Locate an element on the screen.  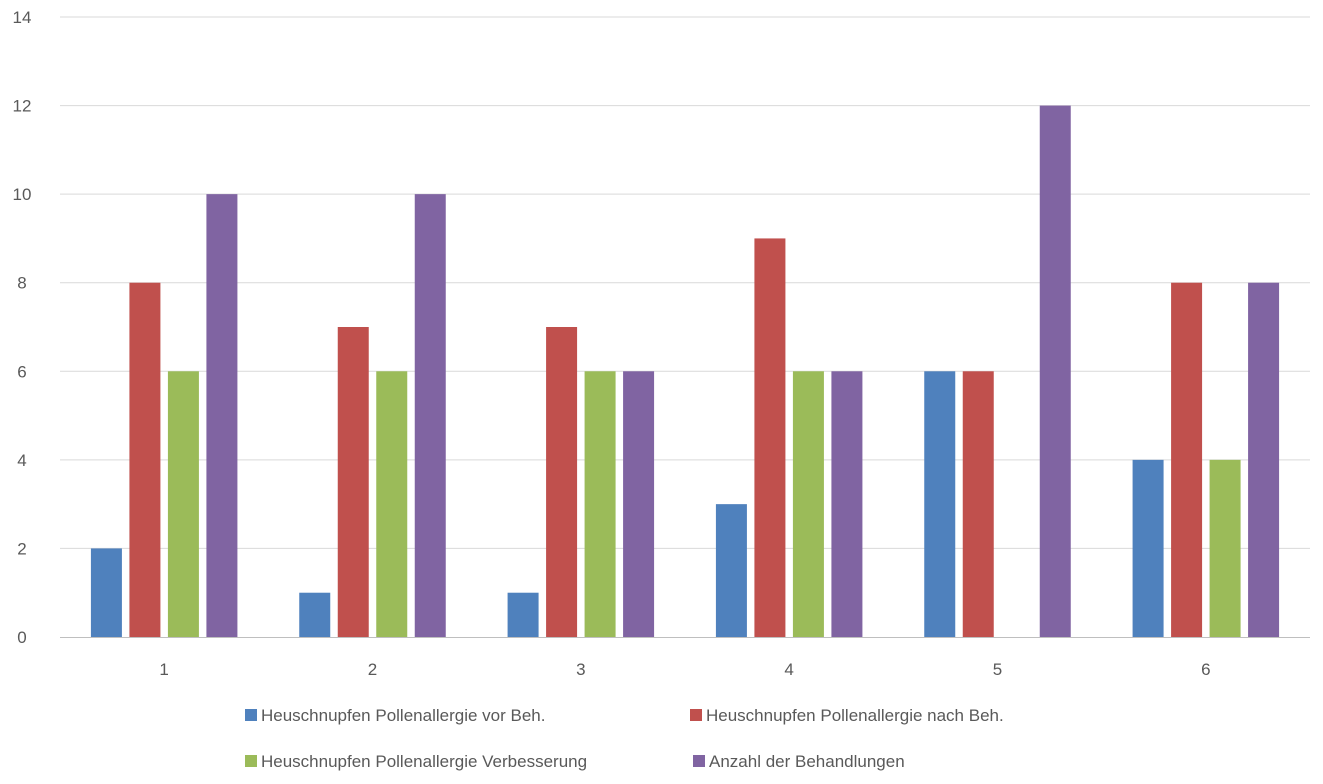
y-tick-label: 6 is located at coordinates (21, 371).